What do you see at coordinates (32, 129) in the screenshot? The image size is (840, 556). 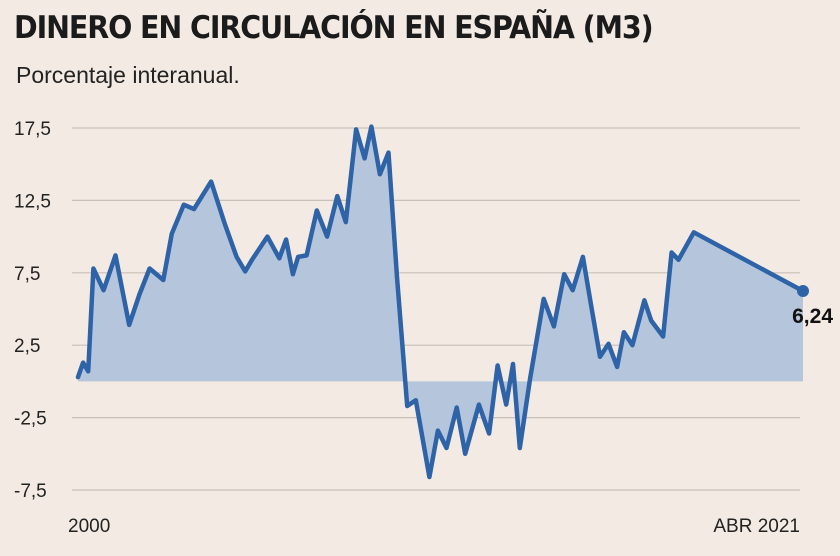 I see `y-tick-label: 17,5` at bounding box center [32, 129].